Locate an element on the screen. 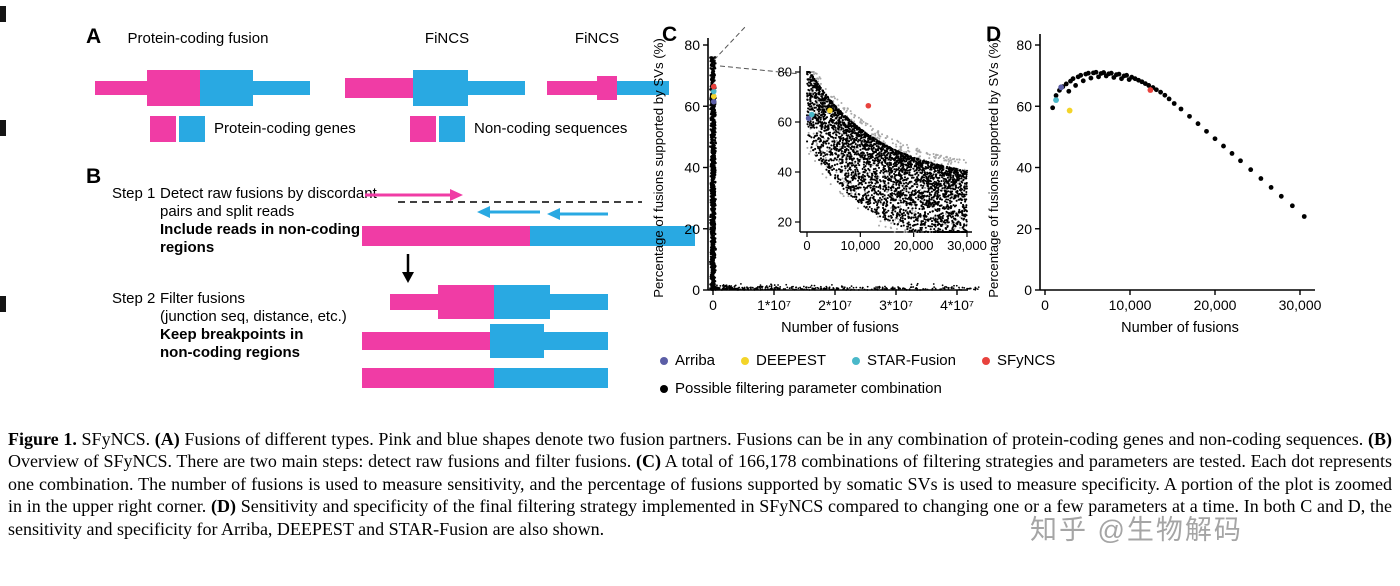 This screenshot has width=1400, height=586. svg-text: 20,000 is located at coordinates (914, 245).